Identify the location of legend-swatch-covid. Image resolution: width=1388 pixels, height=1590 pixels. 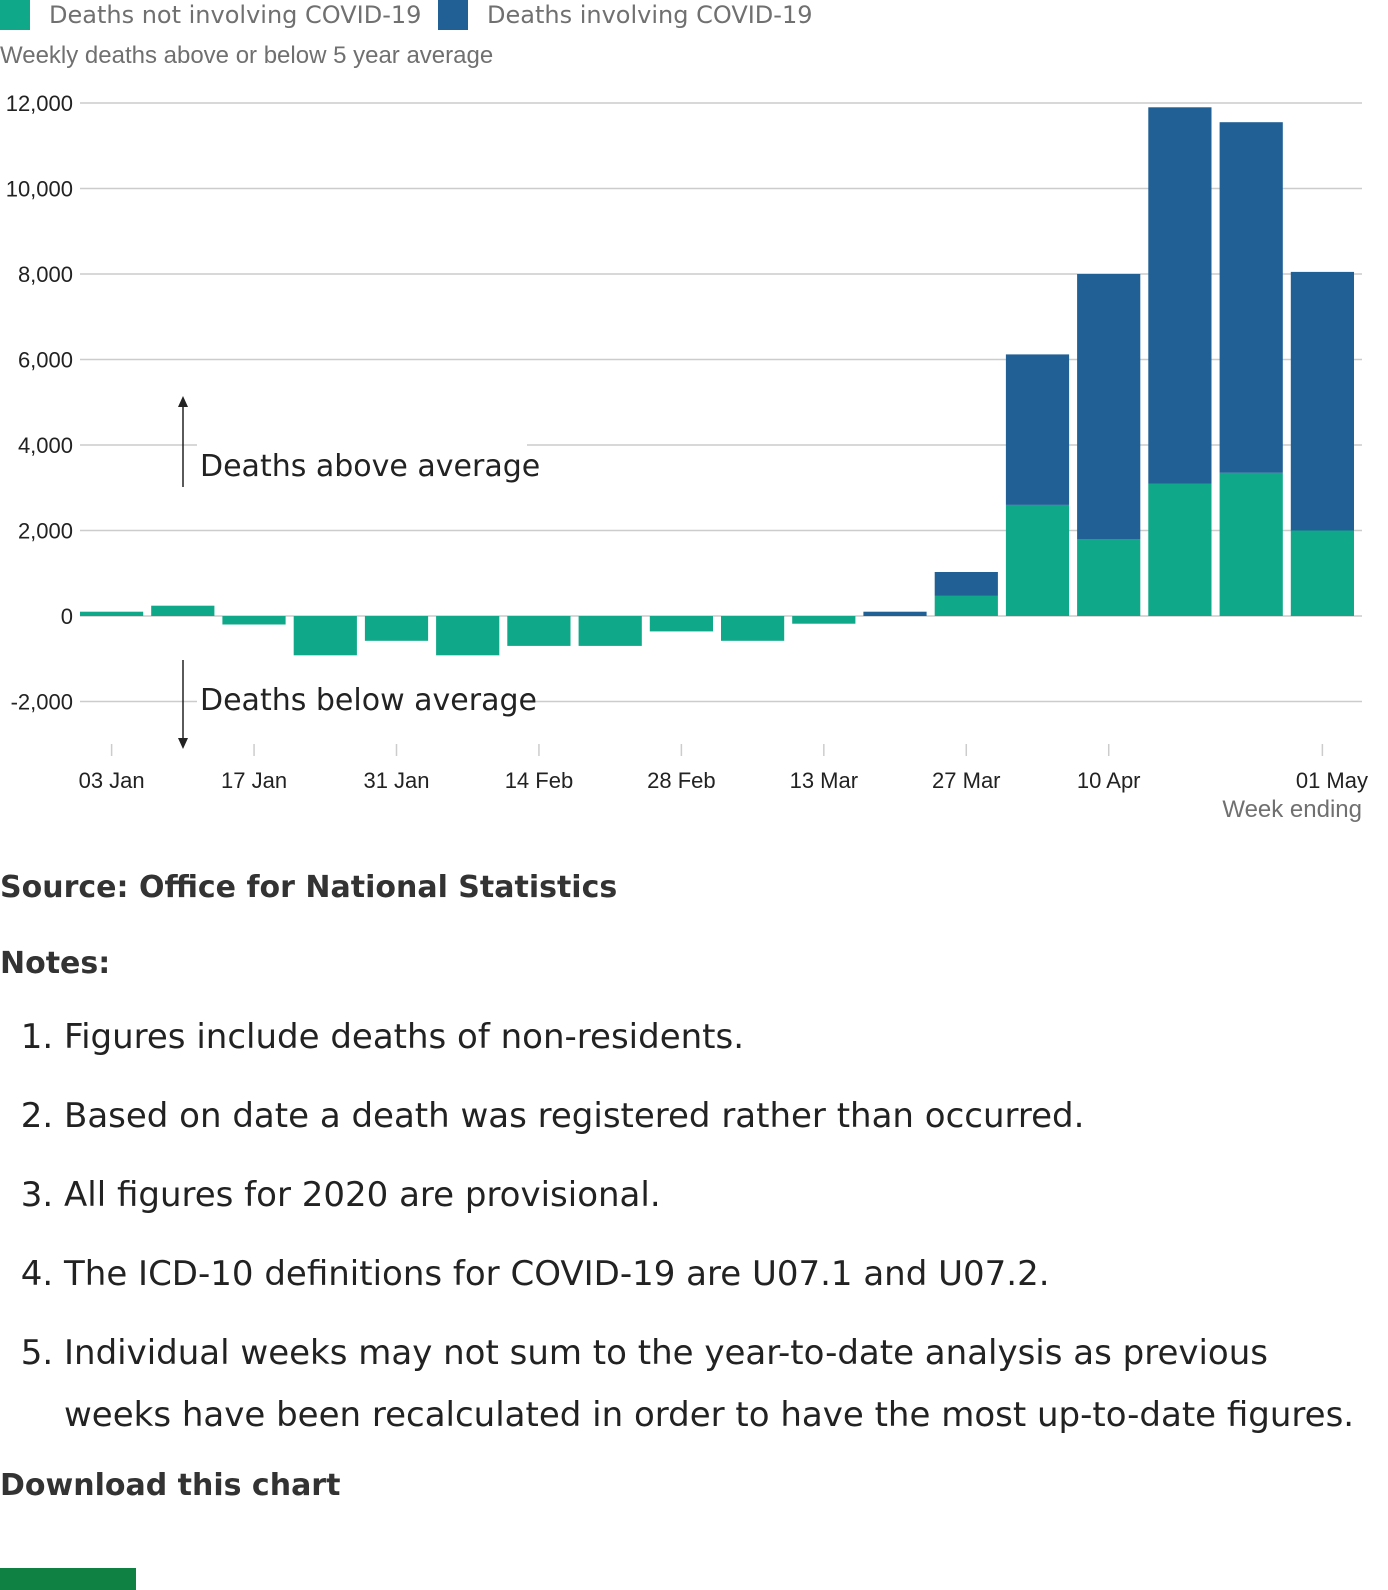
(453, 15).